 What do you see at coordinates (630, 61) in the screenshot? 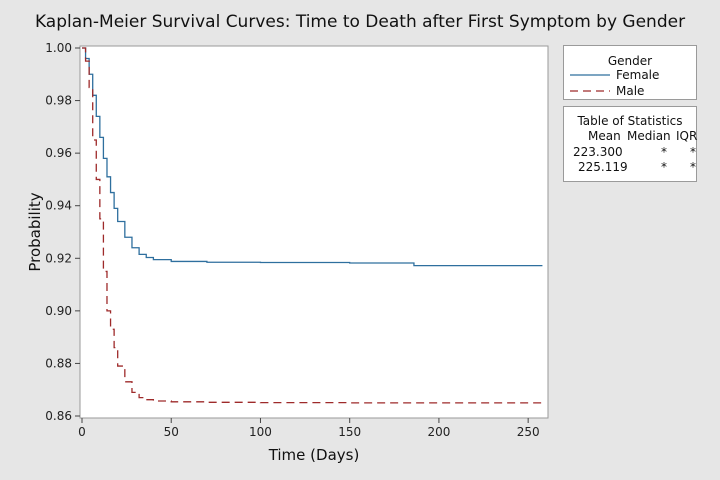
I see `legend-title: Gender` at bounding box center [630, 61].